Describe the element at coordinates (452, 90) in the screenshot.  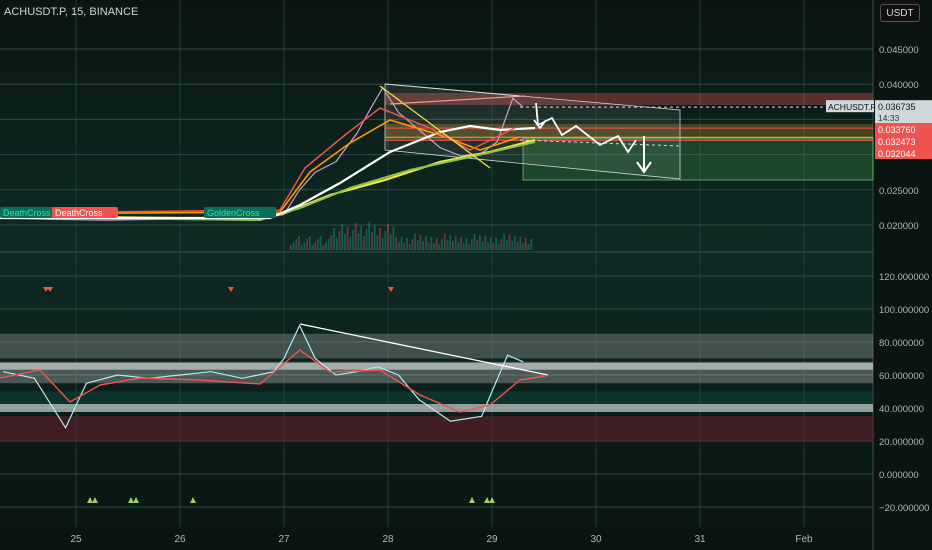
I see `channel-top` at that location.